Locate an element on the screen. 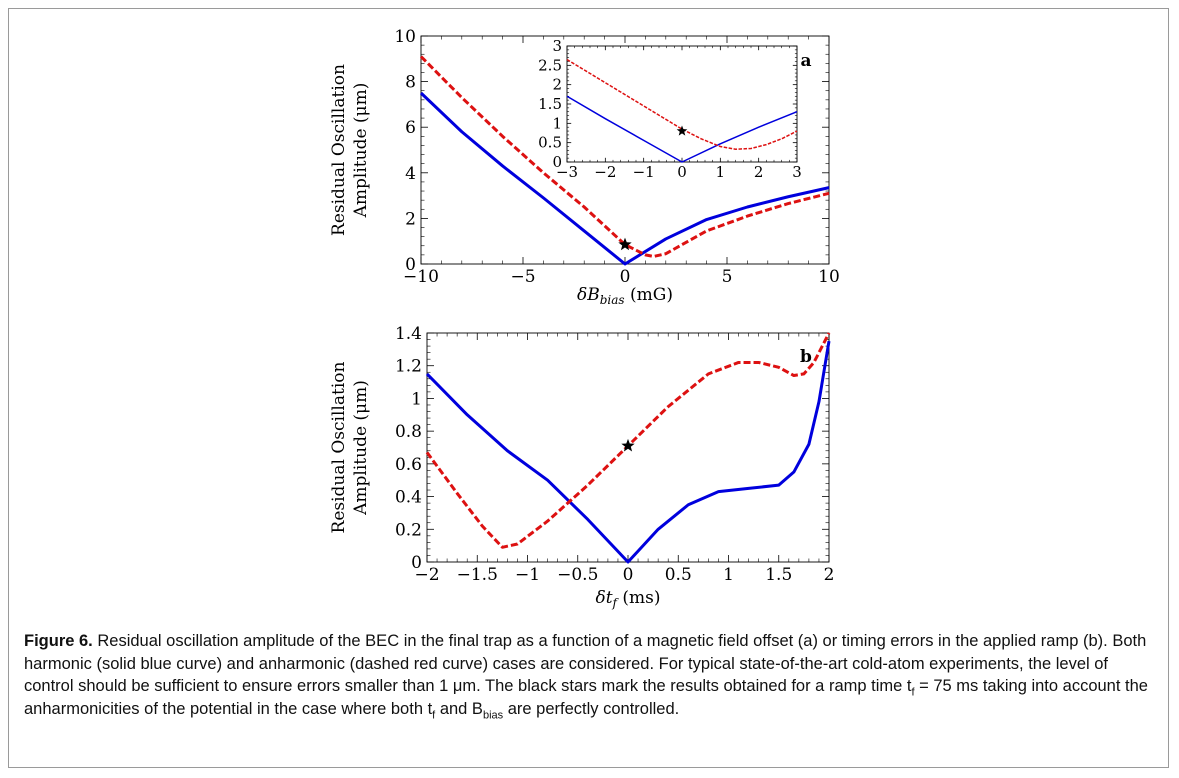 The height and width of the screenshot is (778, 1179). panel-b-star-marker is located at coordinates (628, 445).